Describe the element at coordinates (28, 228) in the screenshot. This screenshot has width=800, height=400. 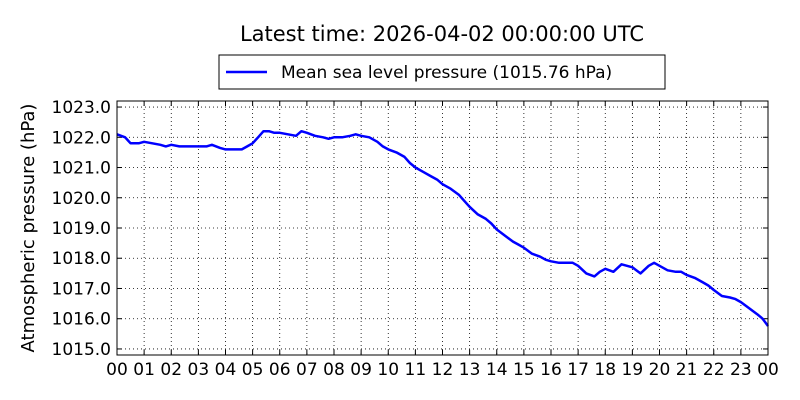
I see `y-axis-label: Atmospheric pressure (hPa)` at that location.